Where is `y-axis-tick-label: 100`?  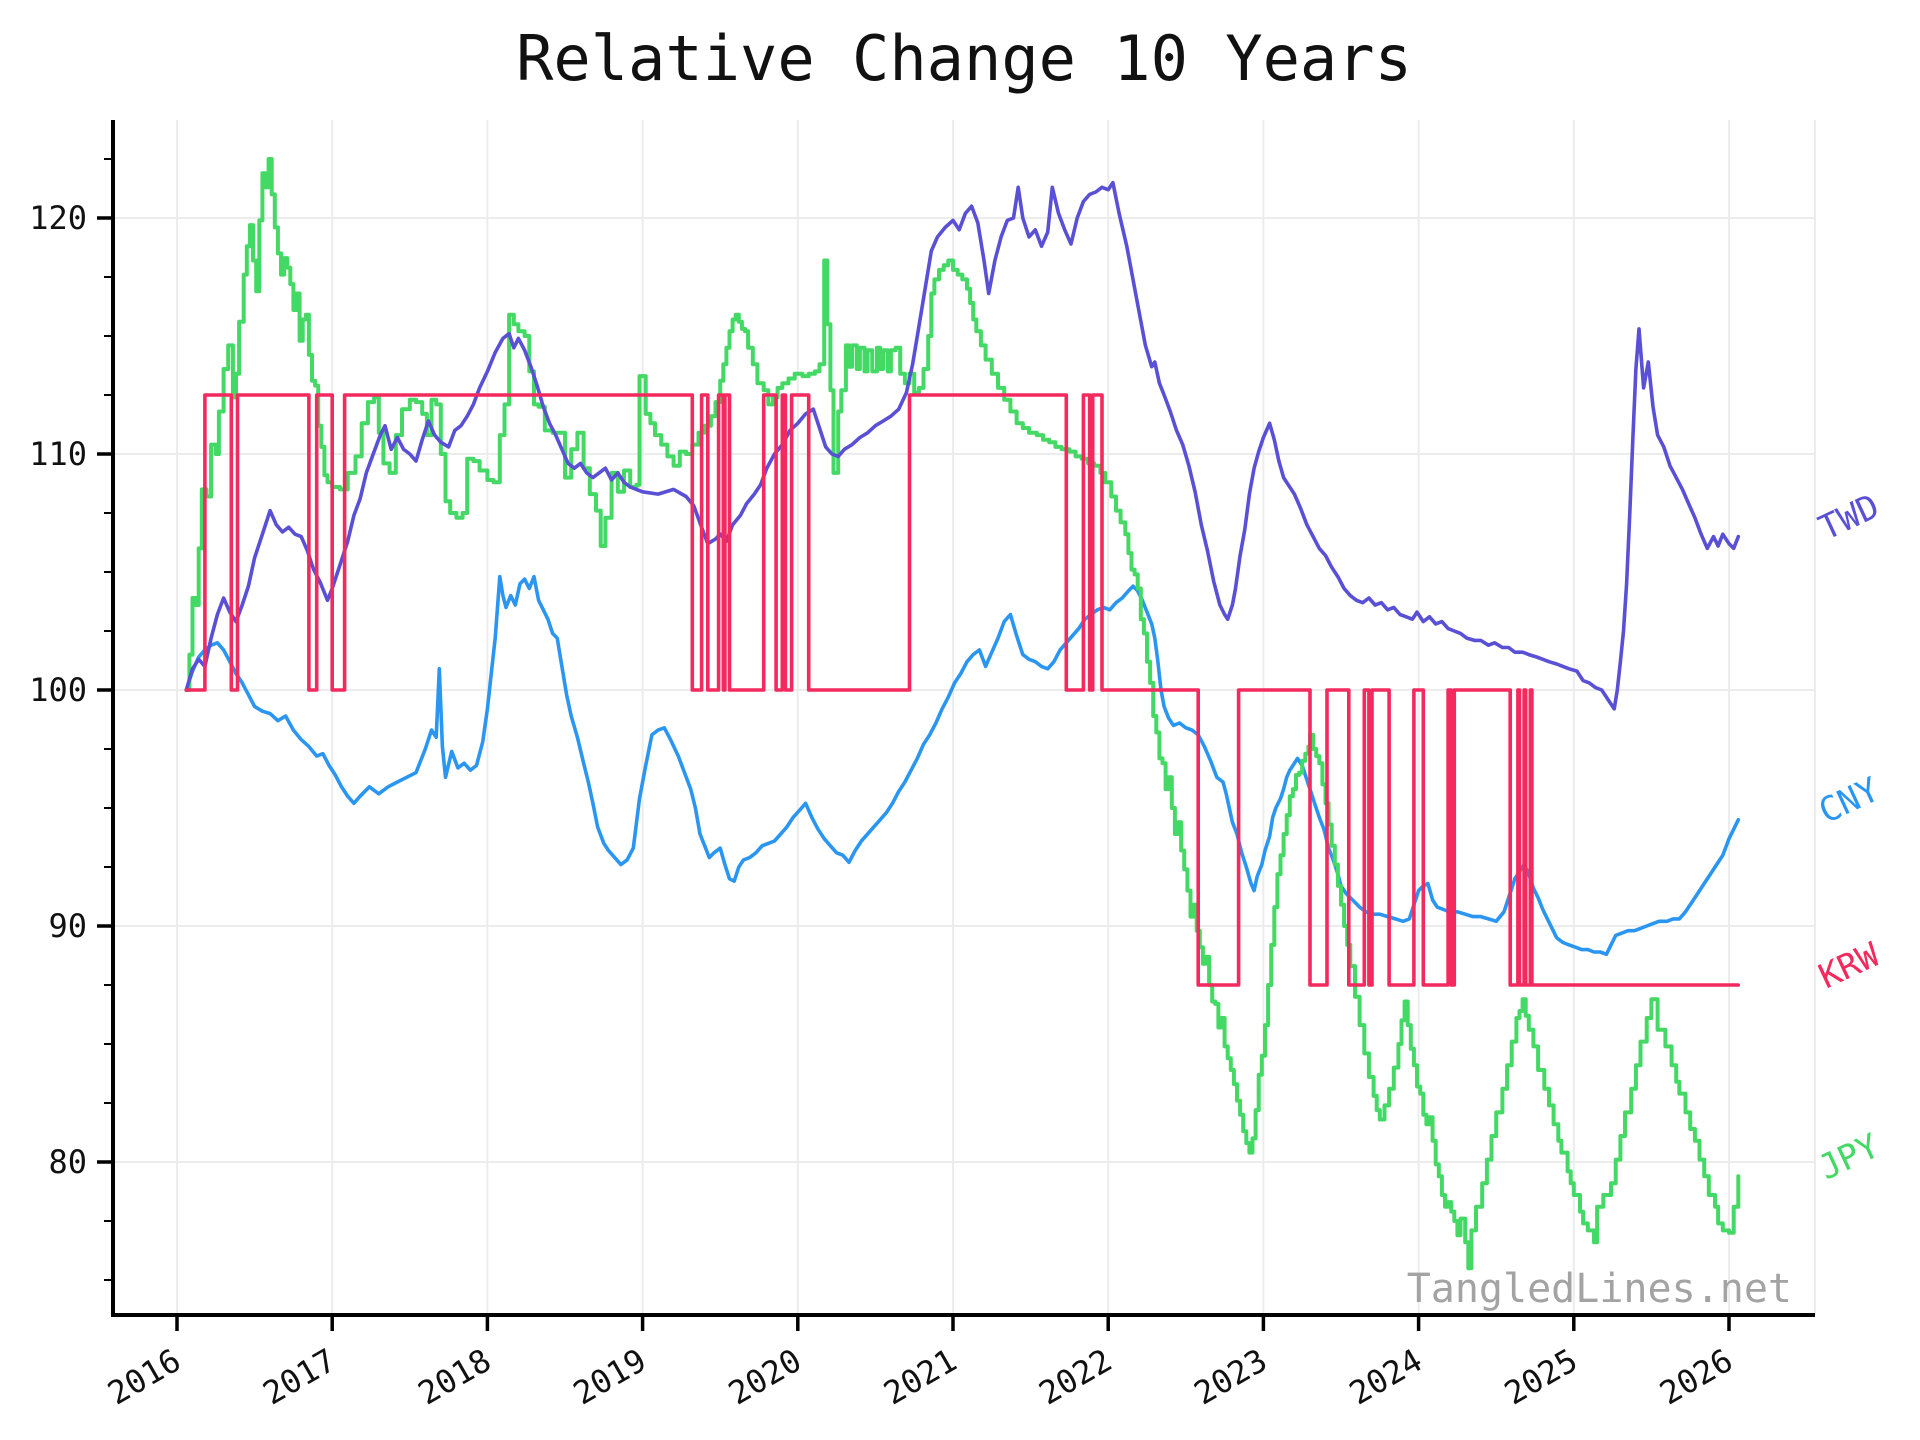 y-axis-tick-label: 100 is located at coordinates (58, 690).